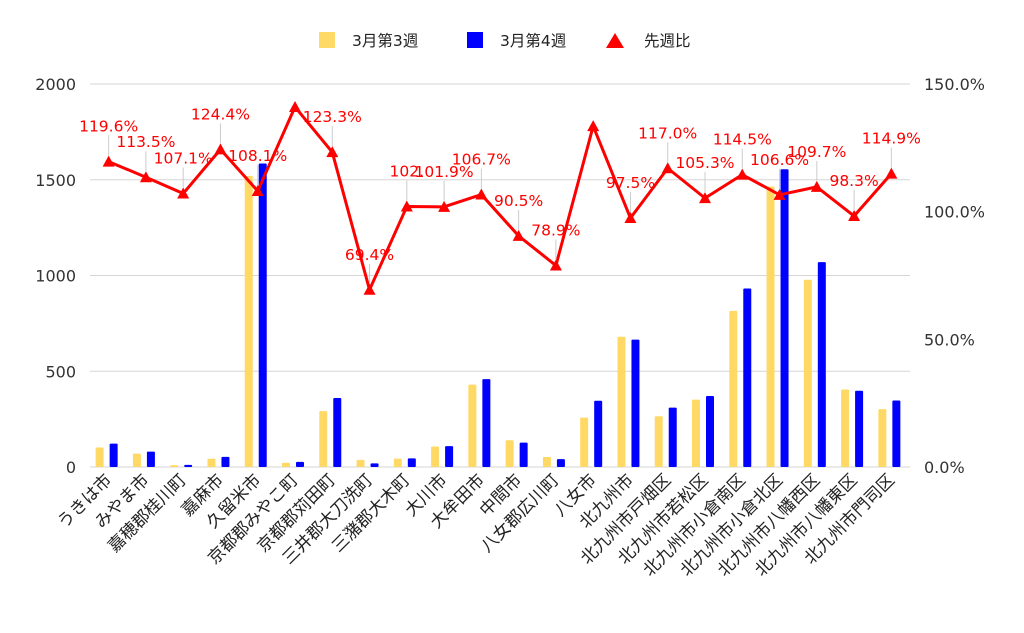  I want to click on legend-triangle-icon, so click(615, 40).